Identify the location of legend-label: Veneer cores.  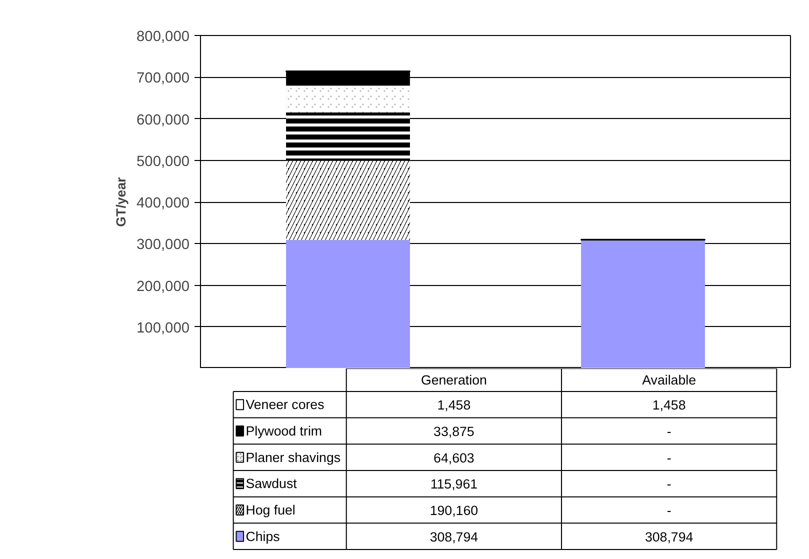
(285, 404).